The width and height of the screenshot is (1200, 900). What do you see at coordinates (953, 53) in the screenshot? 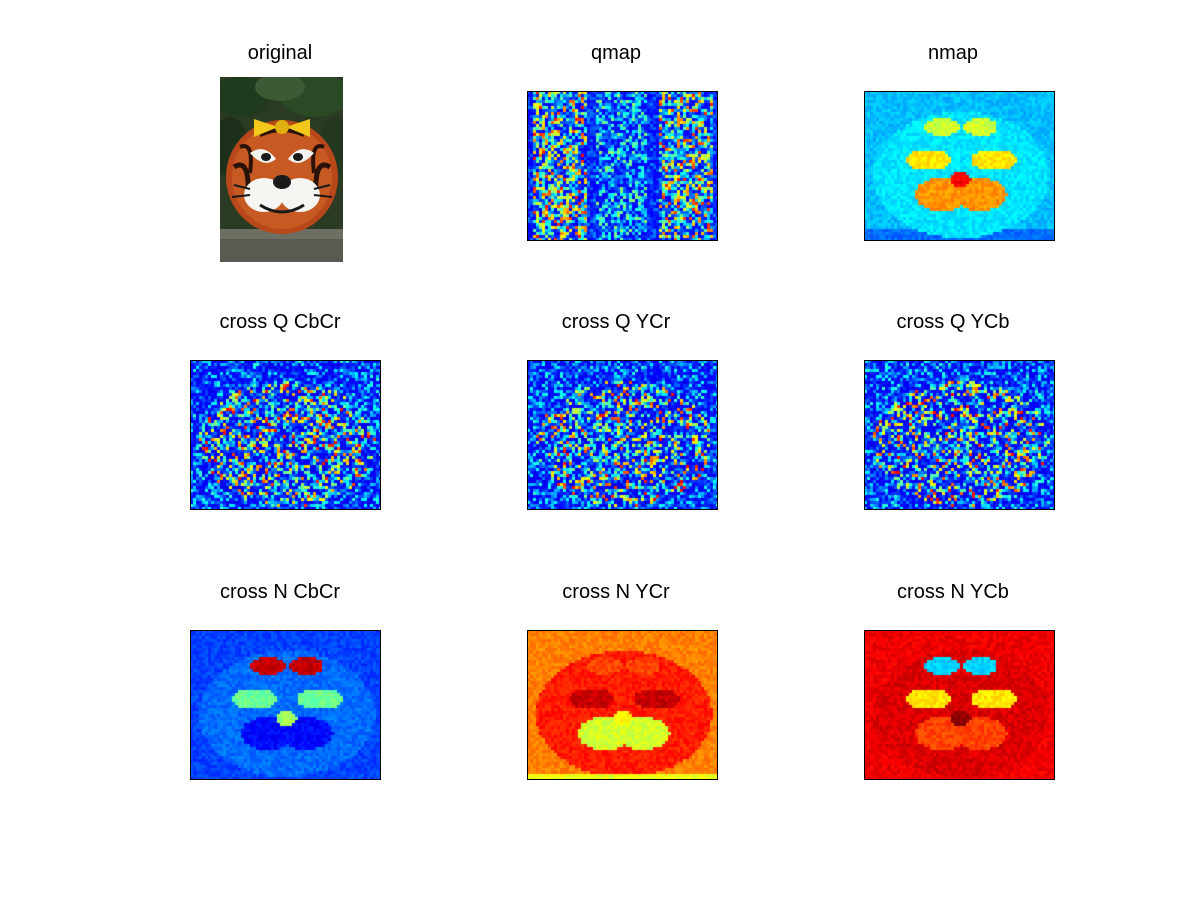
I see `panel-title-nmap: nmap` at bounding box center [953, 53].